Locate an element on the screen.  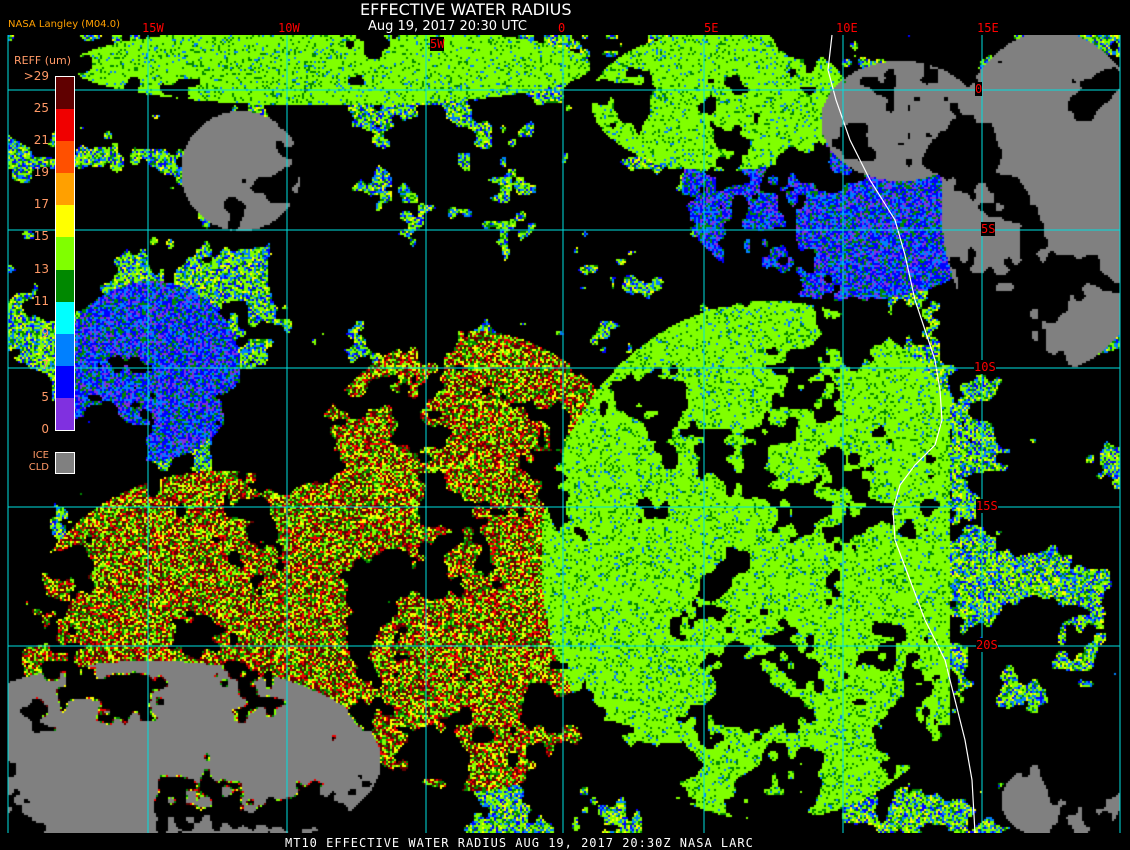
legend-tick-label: 19 is located at coordinates (41, 172).